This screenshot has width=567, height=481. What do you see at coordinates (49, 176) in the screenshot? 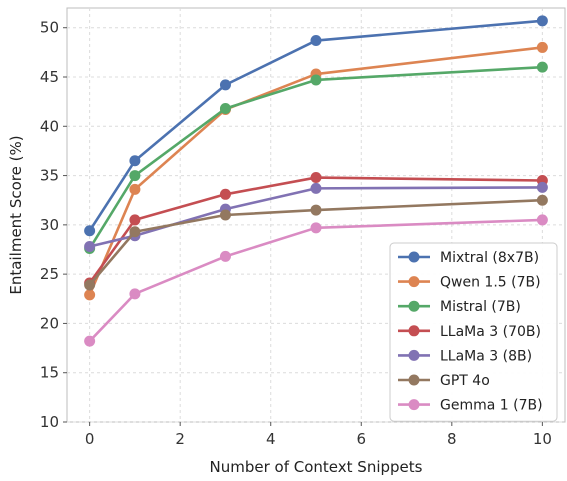
I see `y-tick-label: 35` at bounding box center [49, 176].